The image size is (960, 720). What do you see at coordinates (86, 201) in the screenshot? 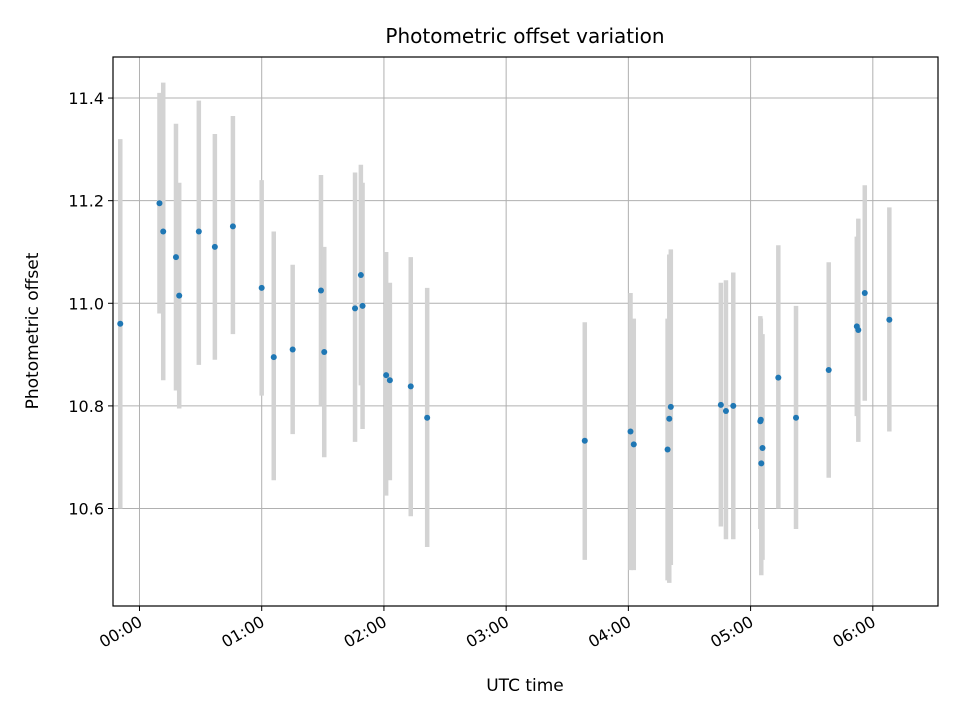
I see `y-tick-label: 11.2` at bounding box center [86, 201].